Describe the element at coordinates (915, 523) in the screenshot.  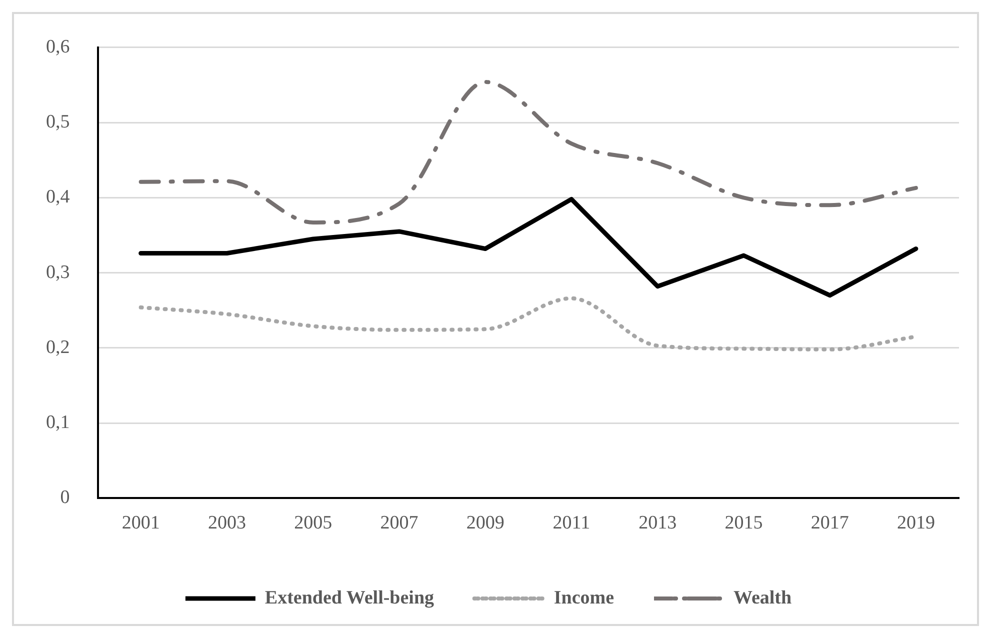
I see `x-tick-label: 2019` at that location.